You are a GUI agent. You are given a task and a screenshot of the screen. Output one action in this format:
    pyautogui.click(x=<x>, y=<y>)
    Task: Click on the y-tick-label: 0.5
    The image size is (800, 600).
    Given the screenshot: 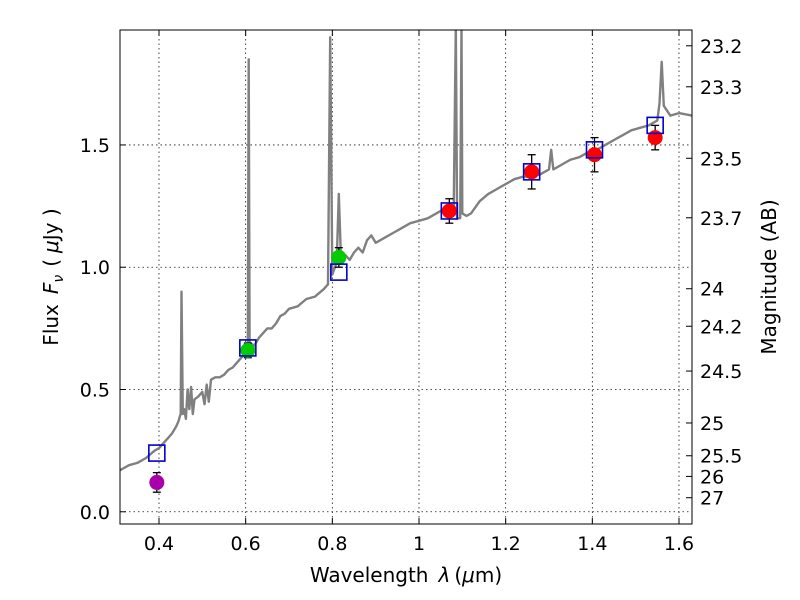 What is the action you would take?
    pyautogui.click(x=95, y=390)
    